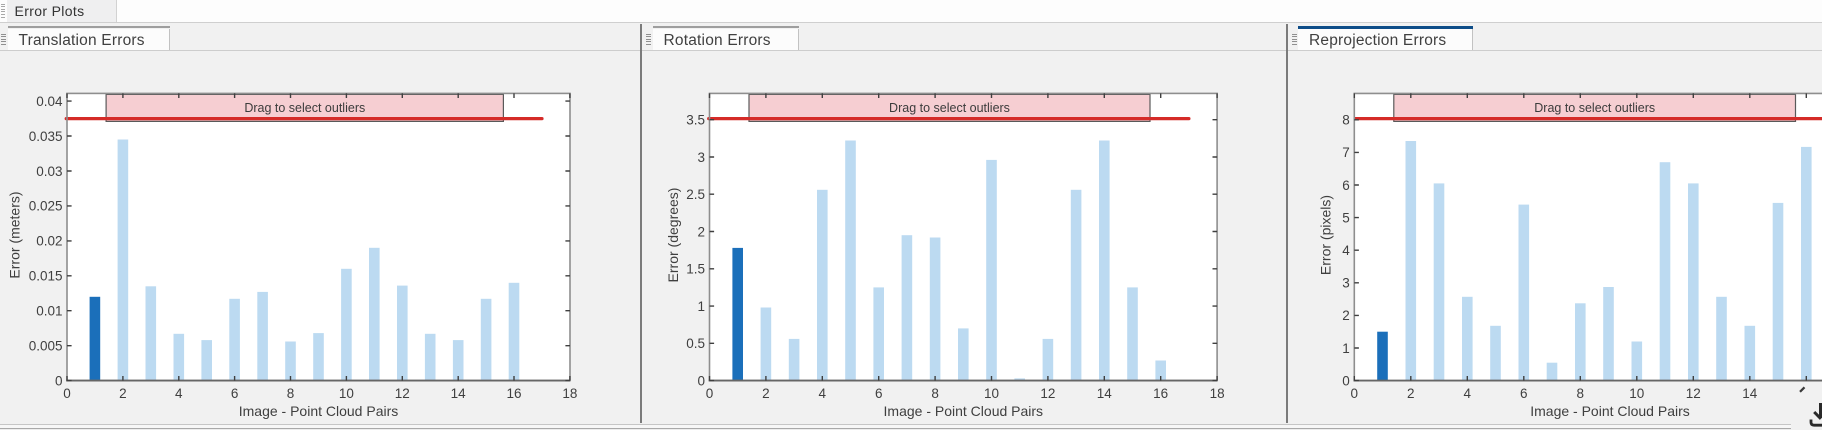  I want to click on svg-text: 0.01, so click(49, 311).